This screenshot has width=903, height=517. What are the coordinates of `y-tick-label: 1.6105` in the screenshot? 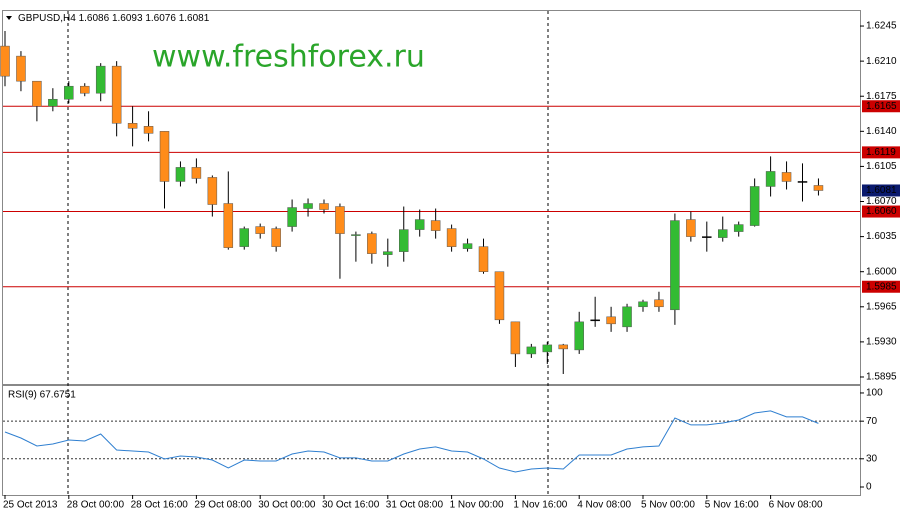 It's located at (881, 166).